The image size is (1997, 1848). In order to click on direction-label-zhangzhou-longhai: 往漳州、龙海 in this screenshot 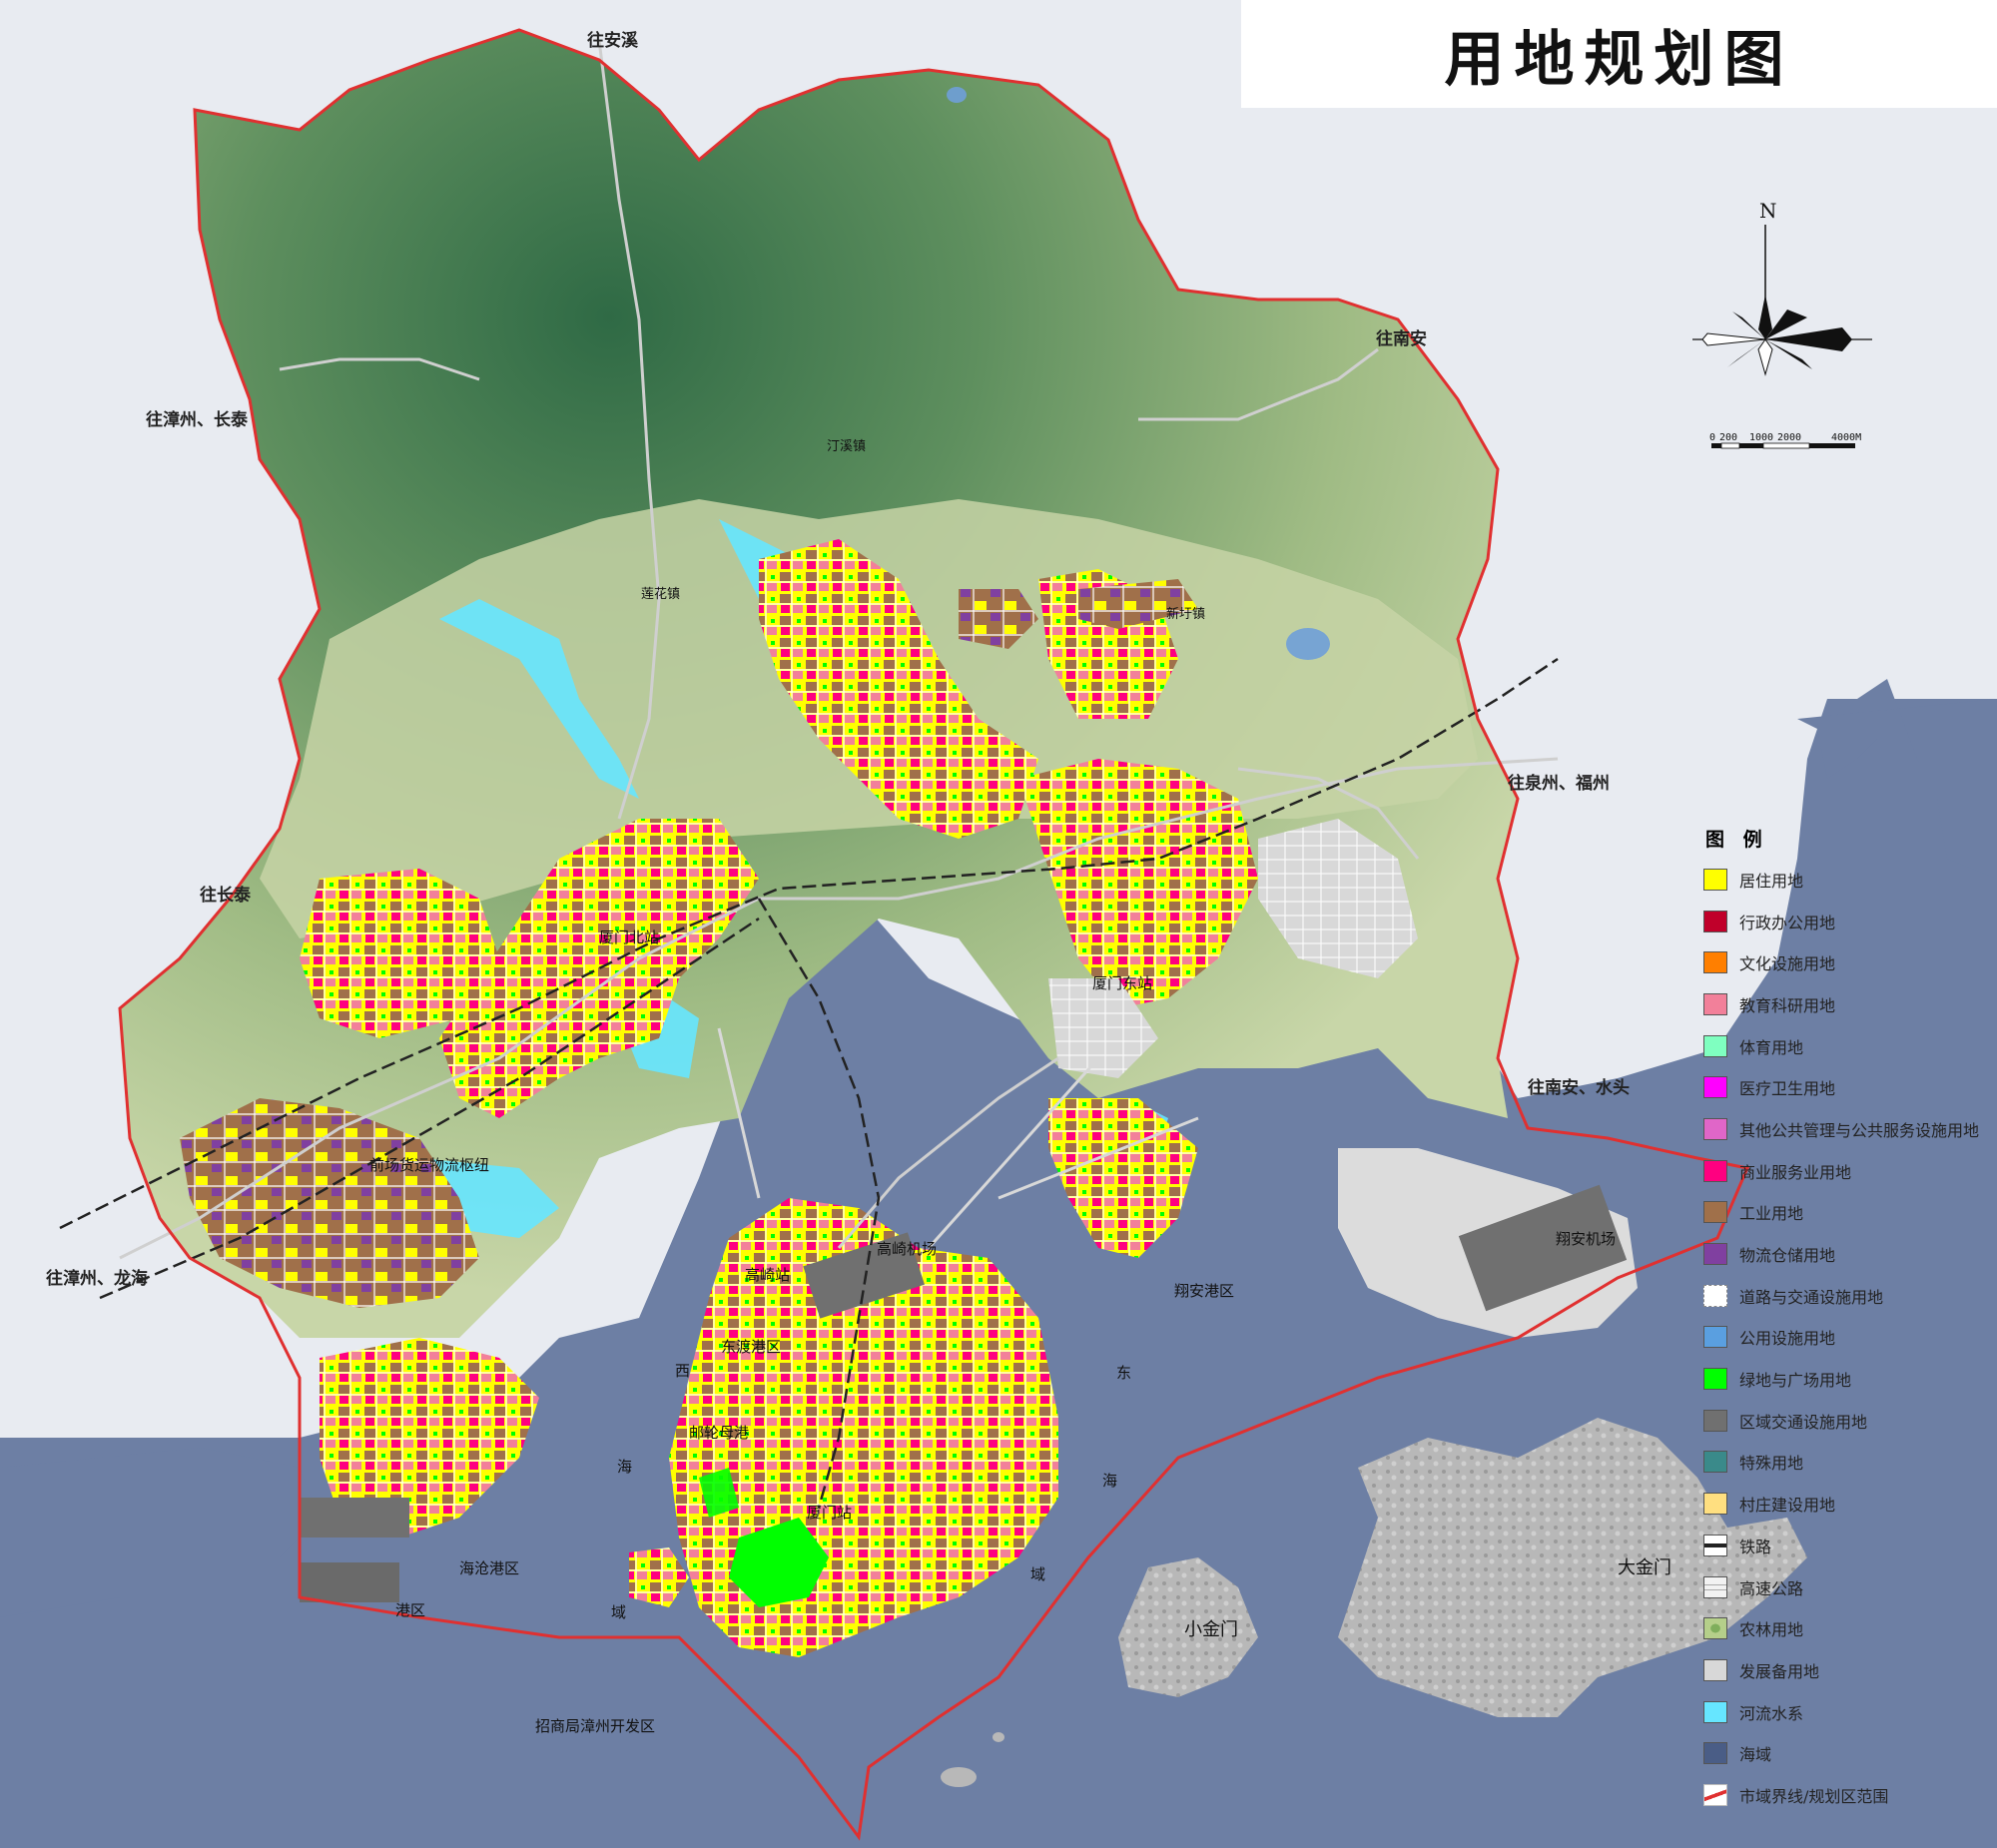, I will do `click(97, 1279)`.